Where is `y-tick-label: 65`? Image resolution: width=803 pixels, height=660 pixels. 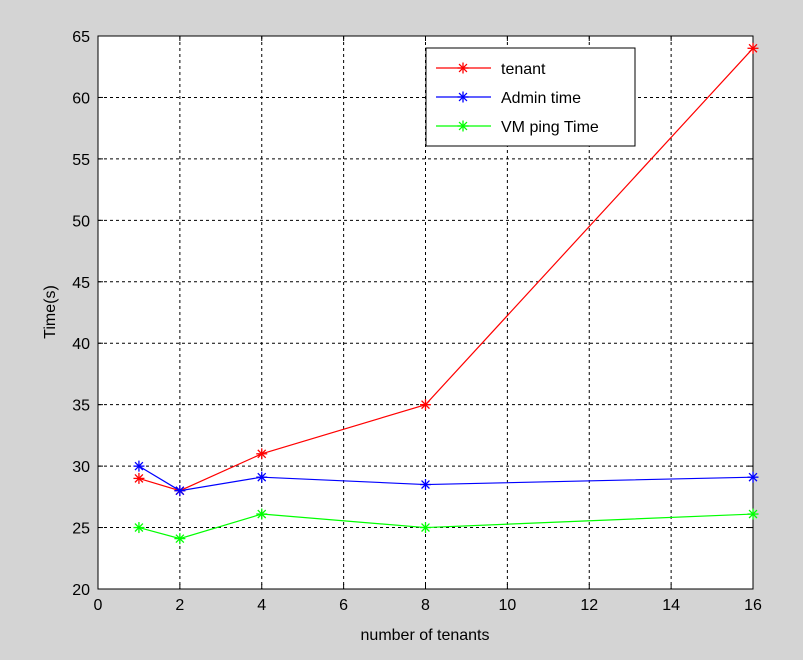
y-tick-label: 65 is located at coordinates (81, 37).